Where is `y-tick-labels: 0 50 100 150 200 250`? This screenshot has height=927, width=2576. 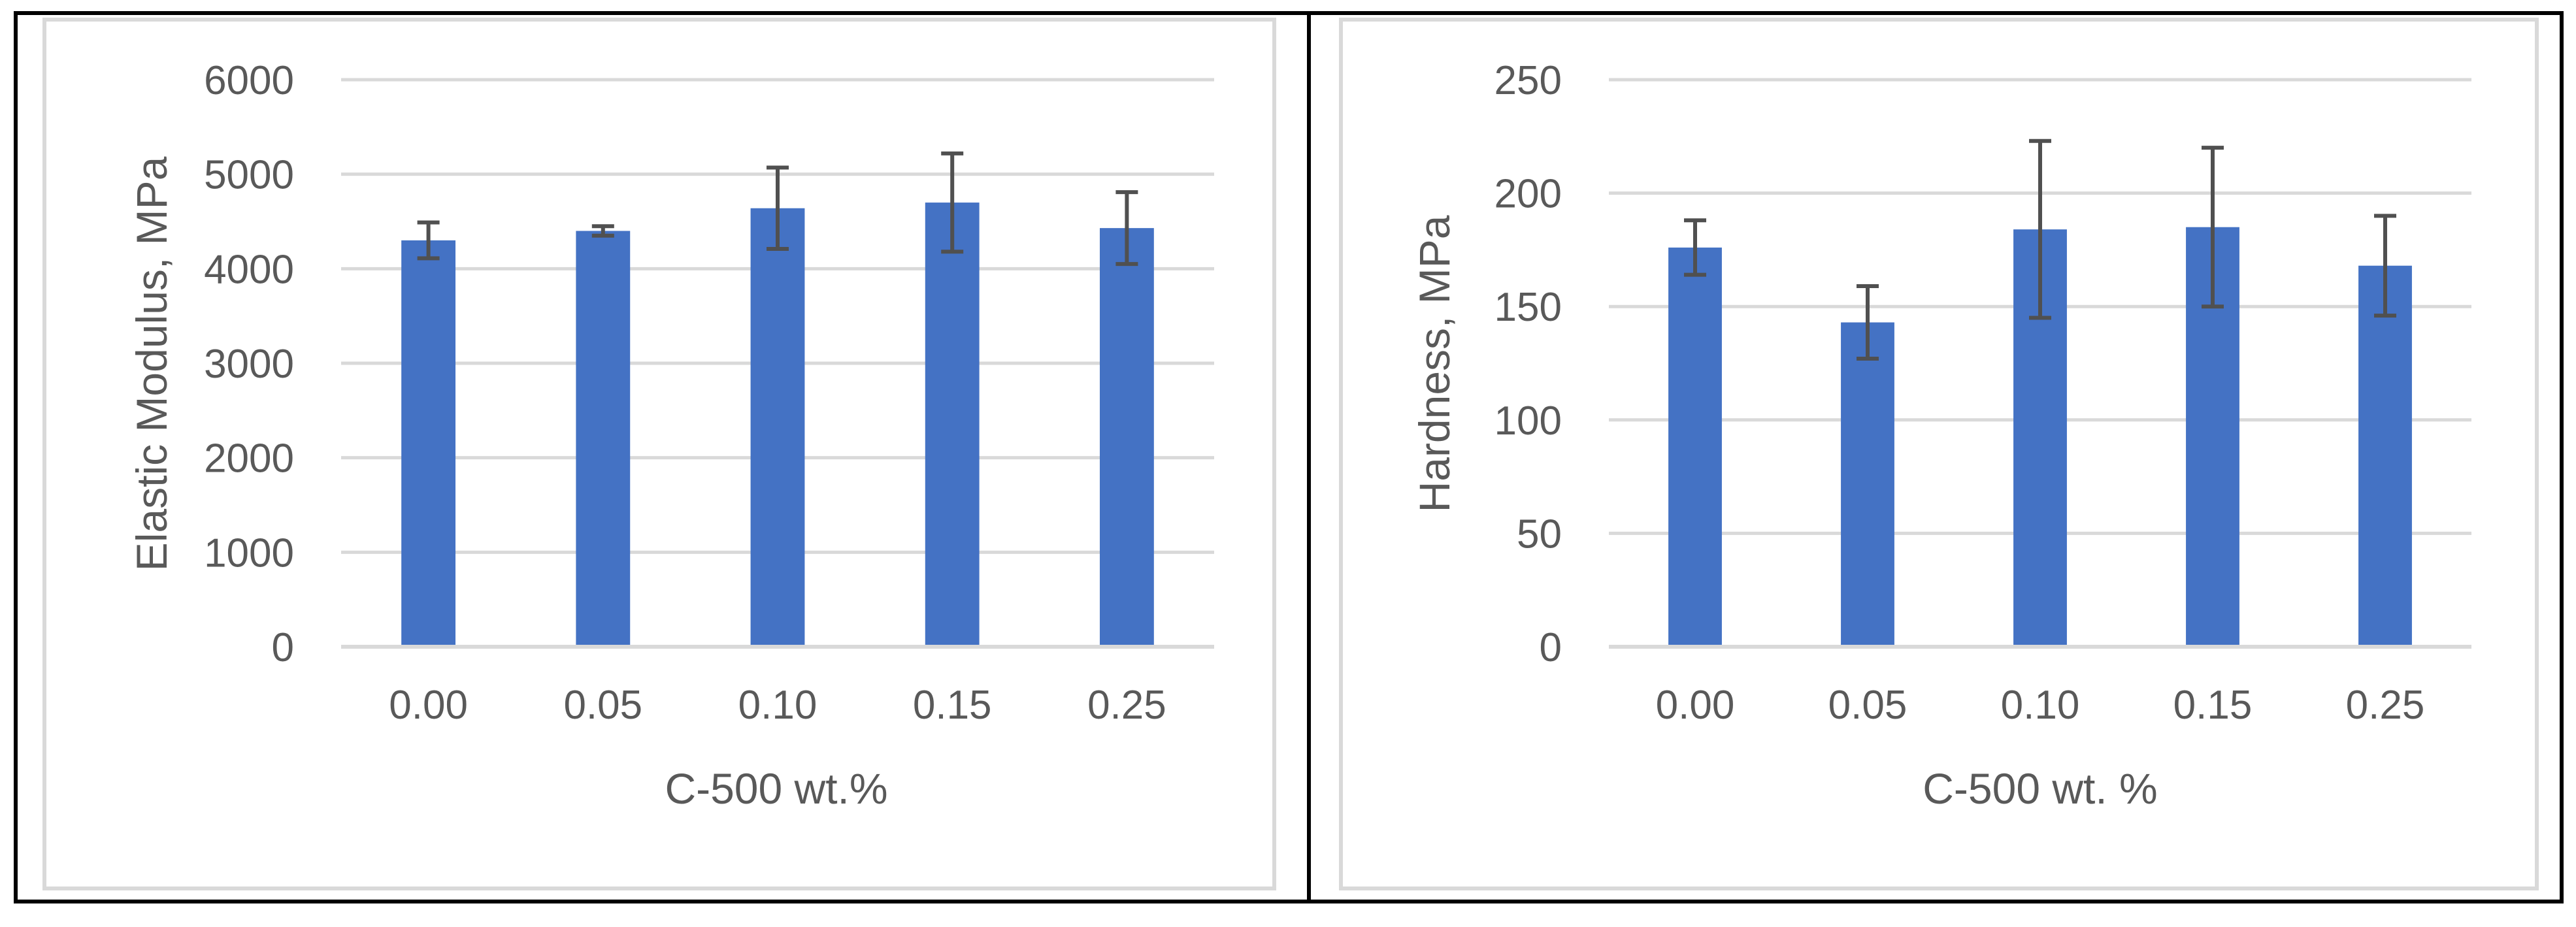
y-tick-labels: 0 50 100 150 200 250 is located at coordinates (1528, 364).